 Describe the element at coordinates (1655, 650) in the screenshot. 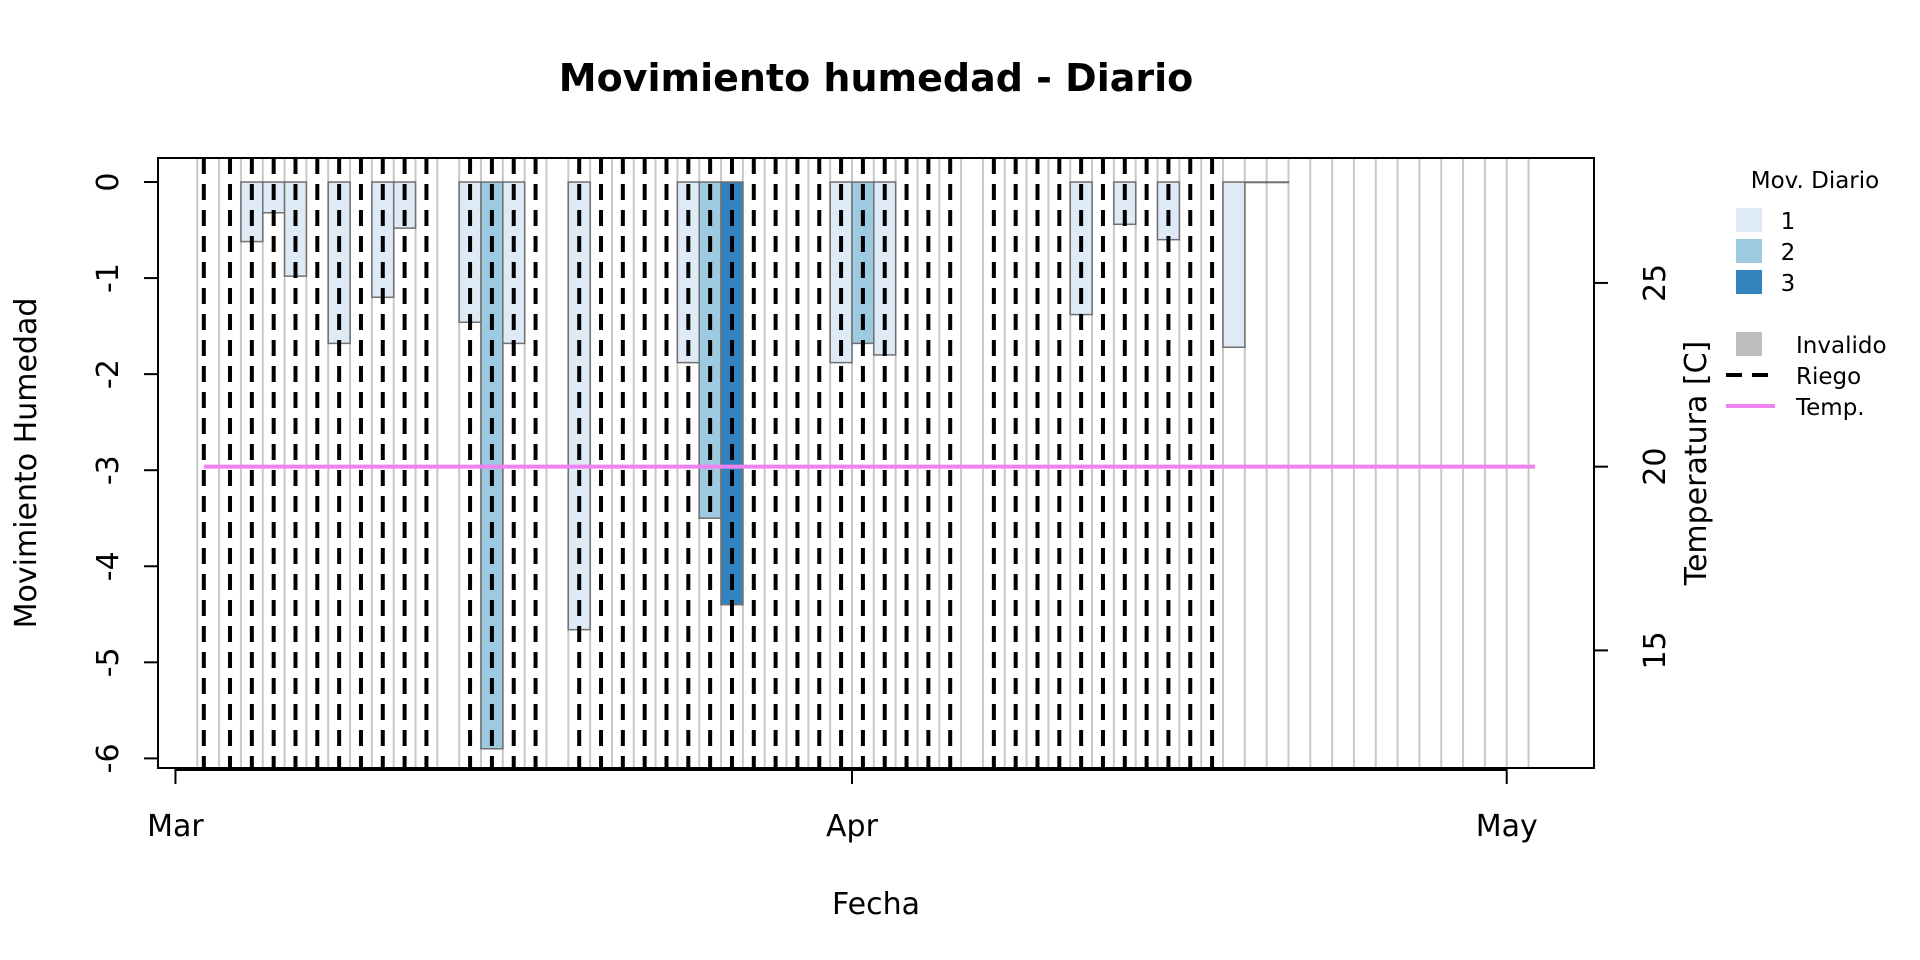

I see `y2-tick-label: 15` at that location.